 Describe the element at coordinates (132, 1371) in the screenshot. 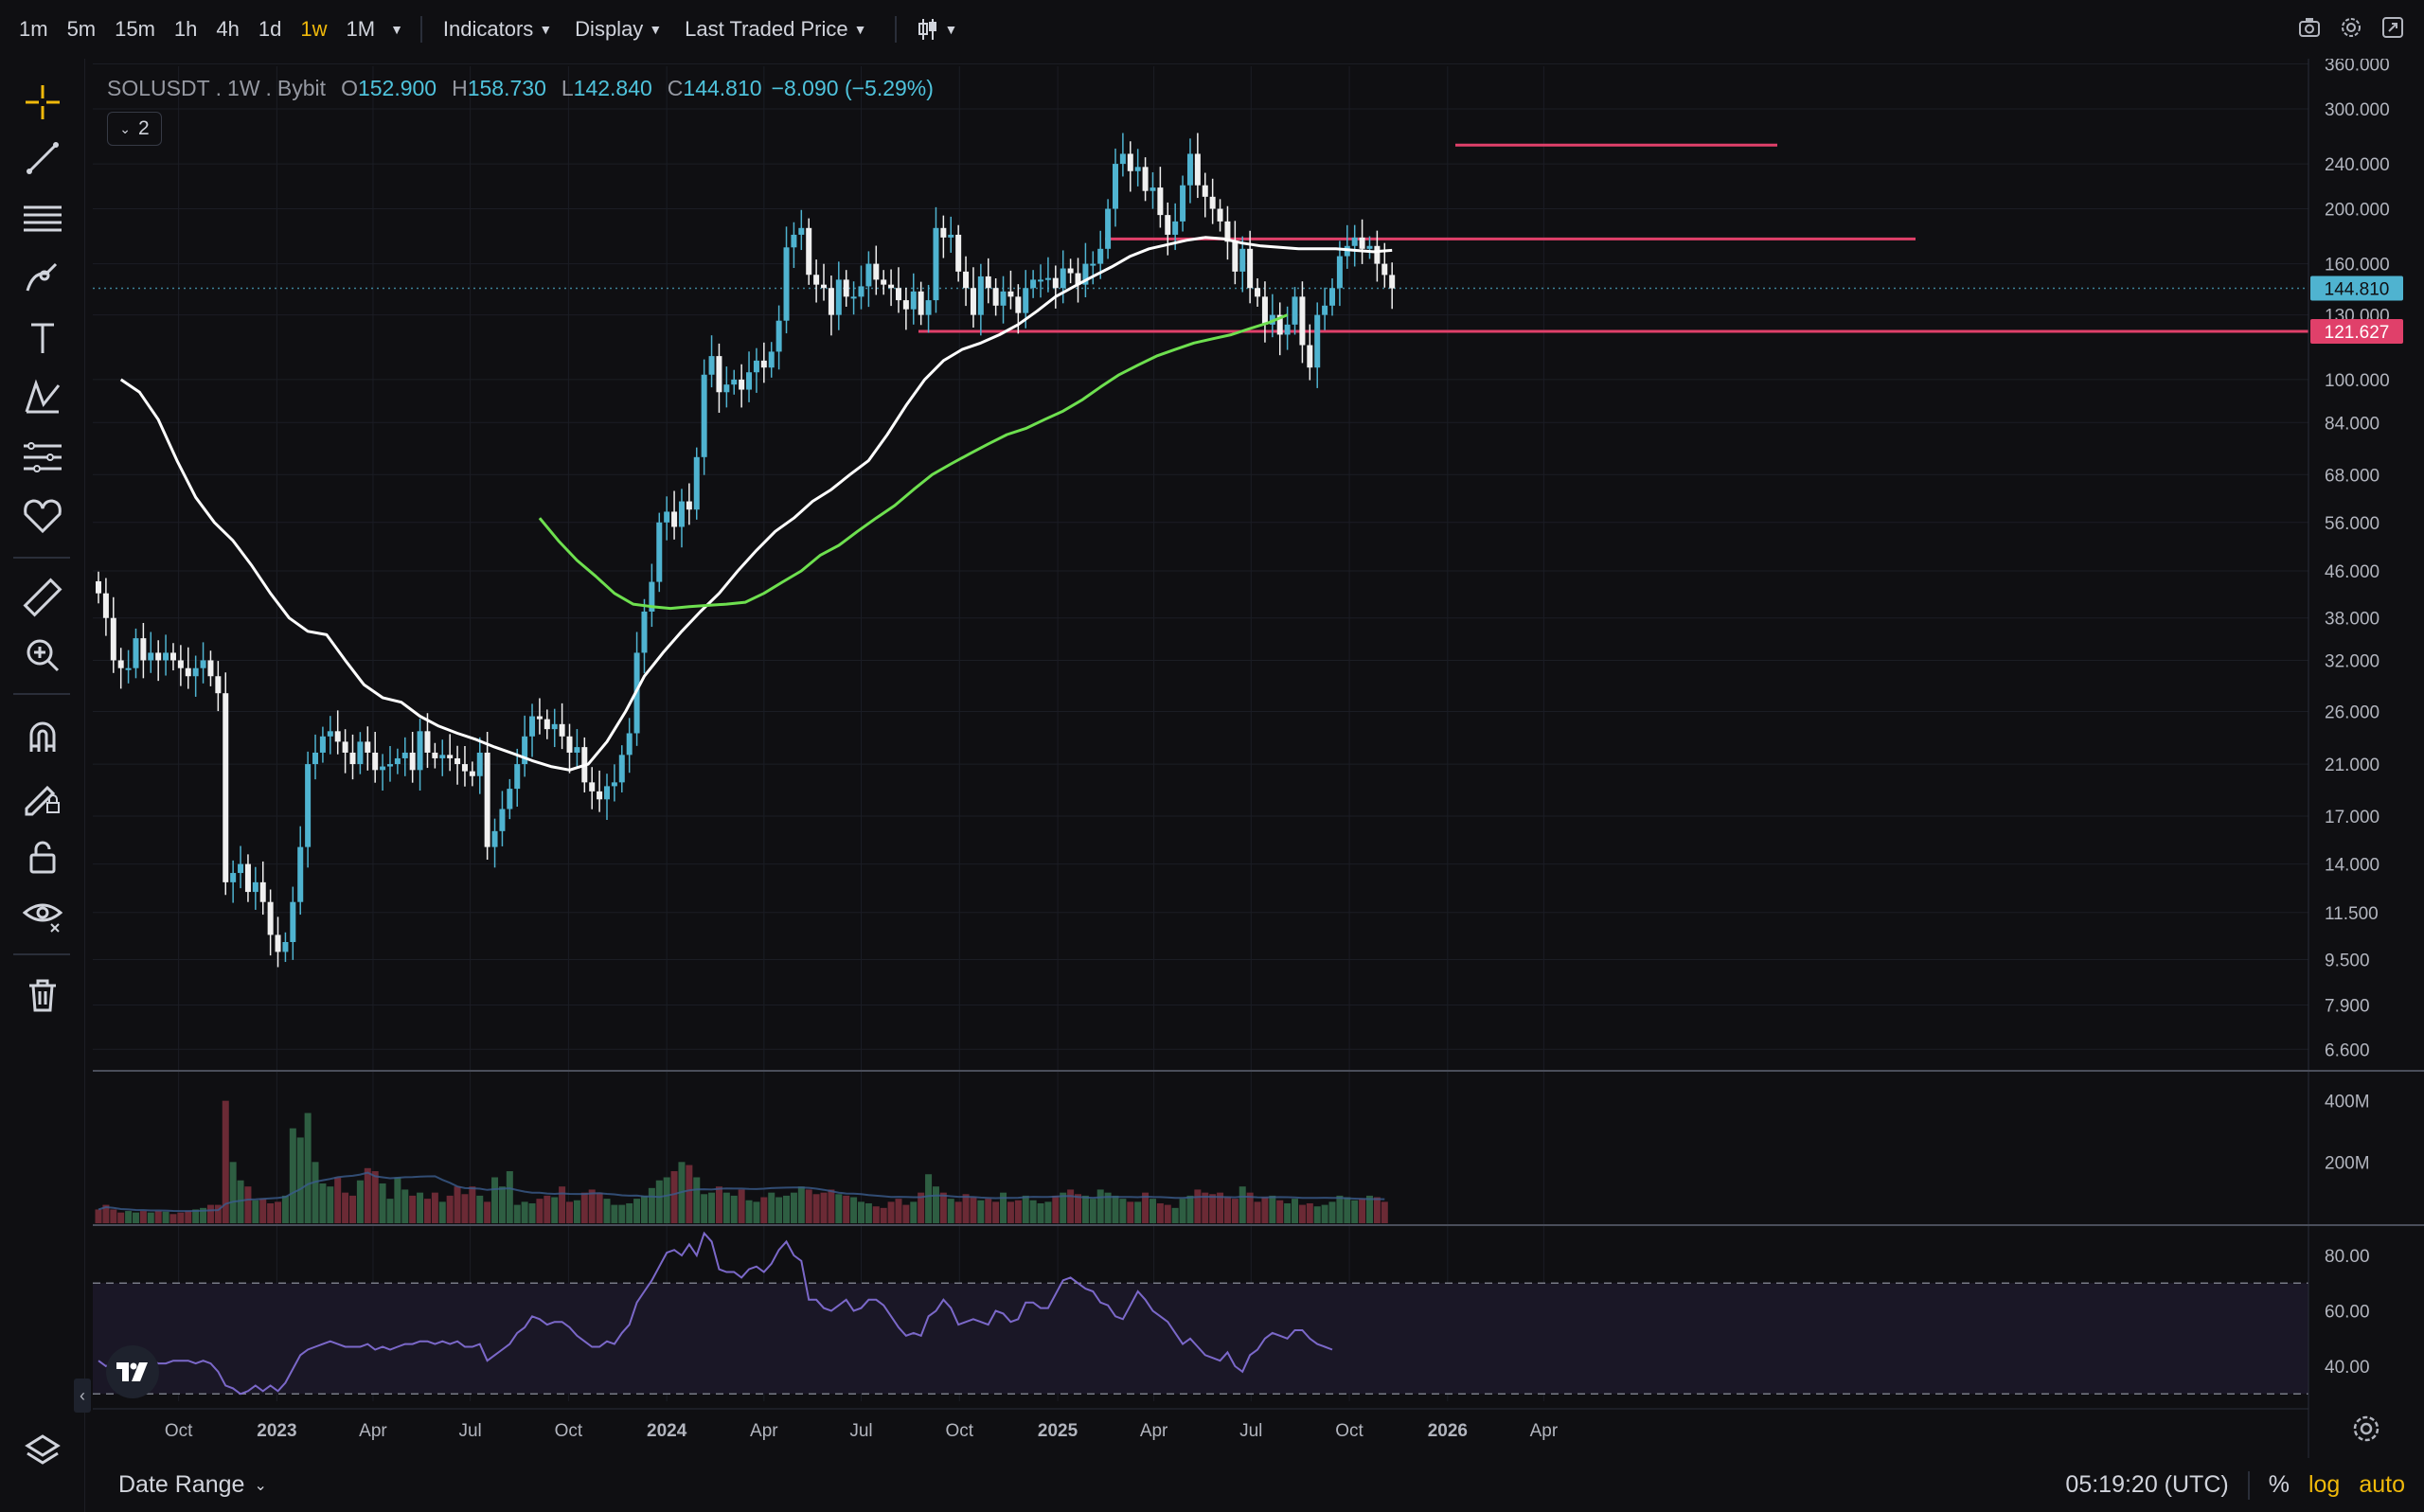

I see `tradingview-logo` at that location.